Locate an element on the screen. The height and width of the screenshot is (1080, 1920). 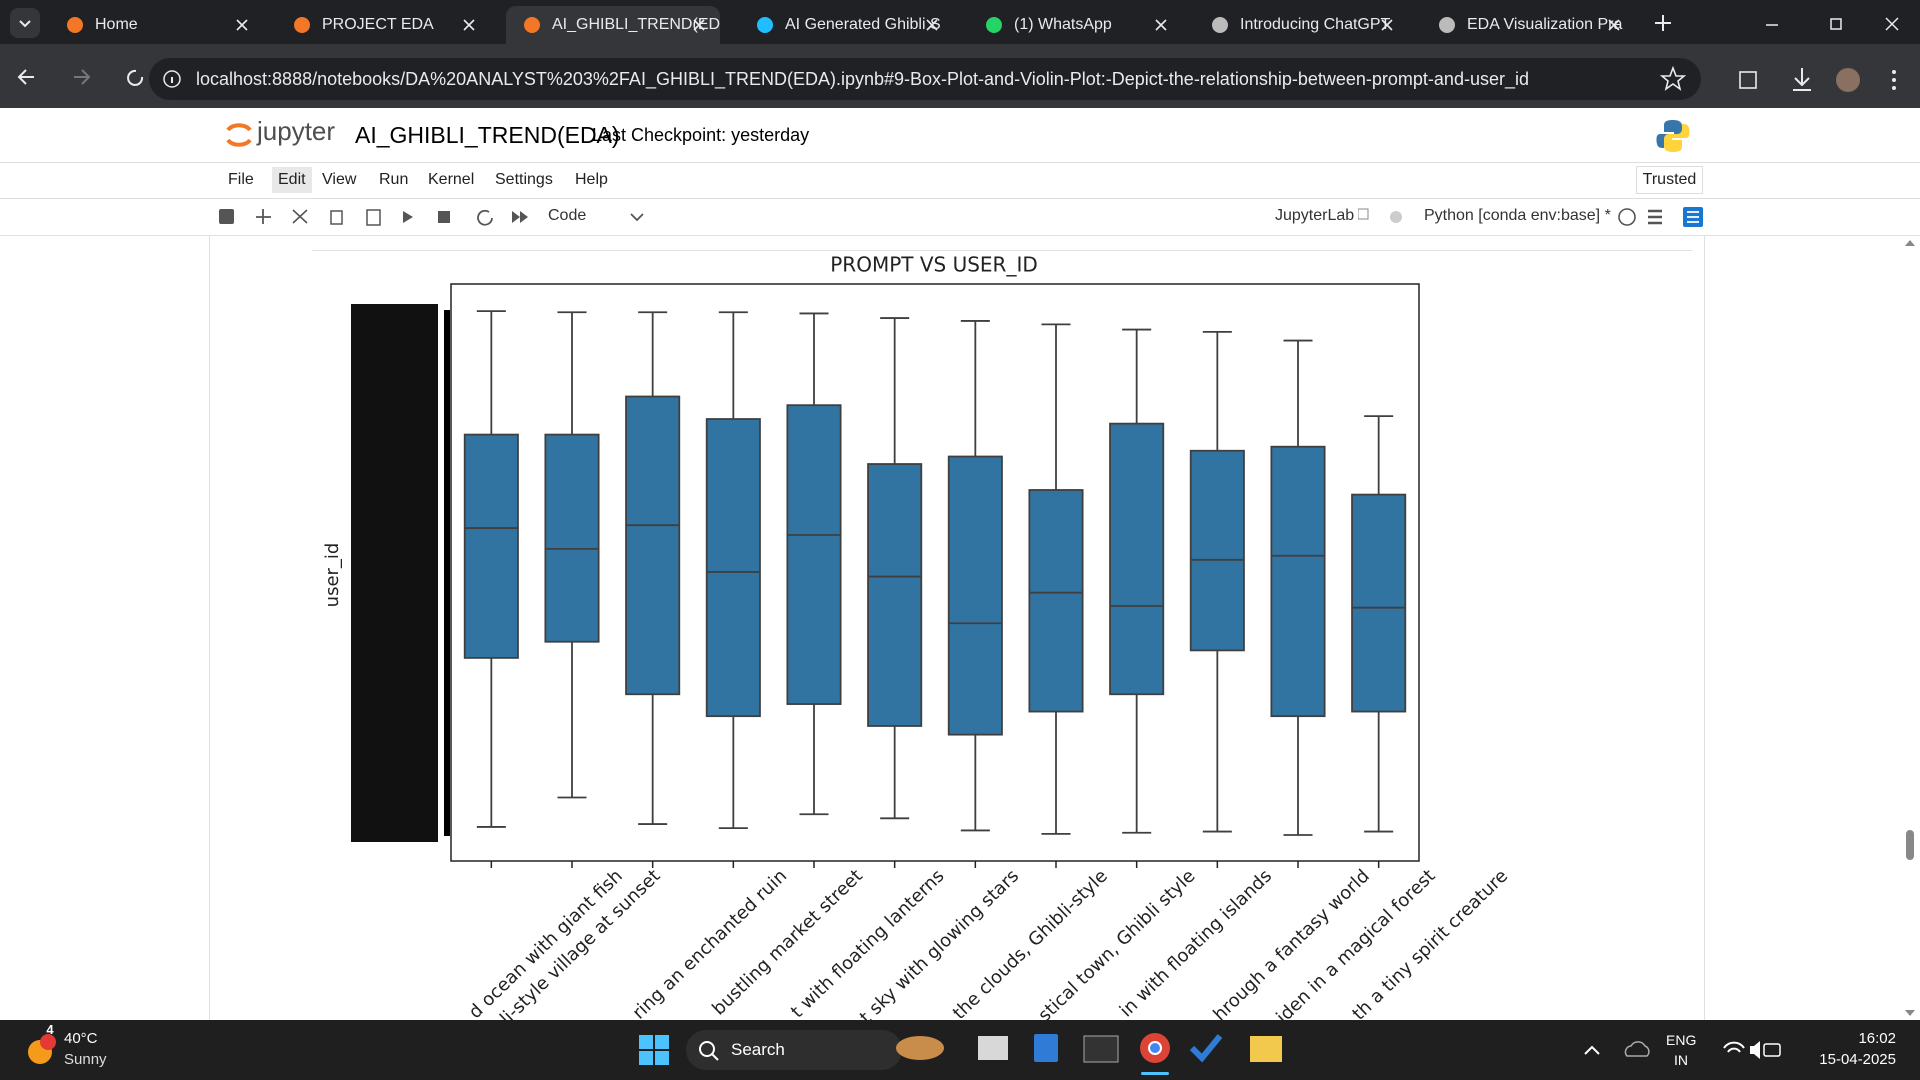
new-tab is located at coordinates (1663, 23).